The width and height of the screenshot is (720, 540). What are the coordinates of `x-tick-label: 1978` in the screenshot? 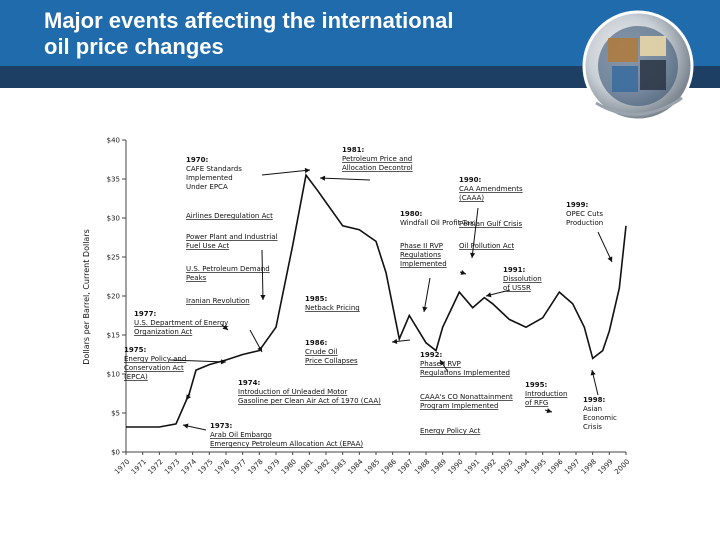 It's located at (255, 467).